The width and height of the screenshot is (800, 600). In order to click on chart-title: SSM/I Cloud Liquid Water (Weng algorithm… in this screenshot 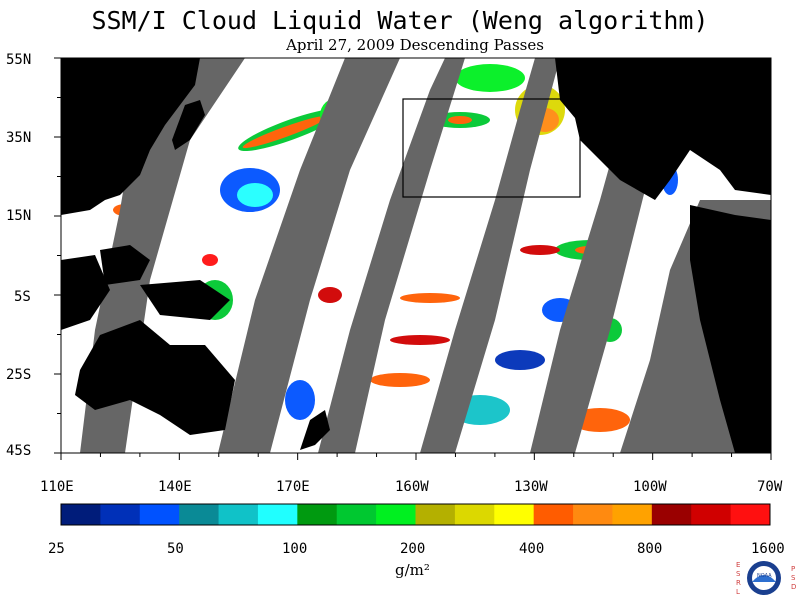, I will do `click(400, 20)`.